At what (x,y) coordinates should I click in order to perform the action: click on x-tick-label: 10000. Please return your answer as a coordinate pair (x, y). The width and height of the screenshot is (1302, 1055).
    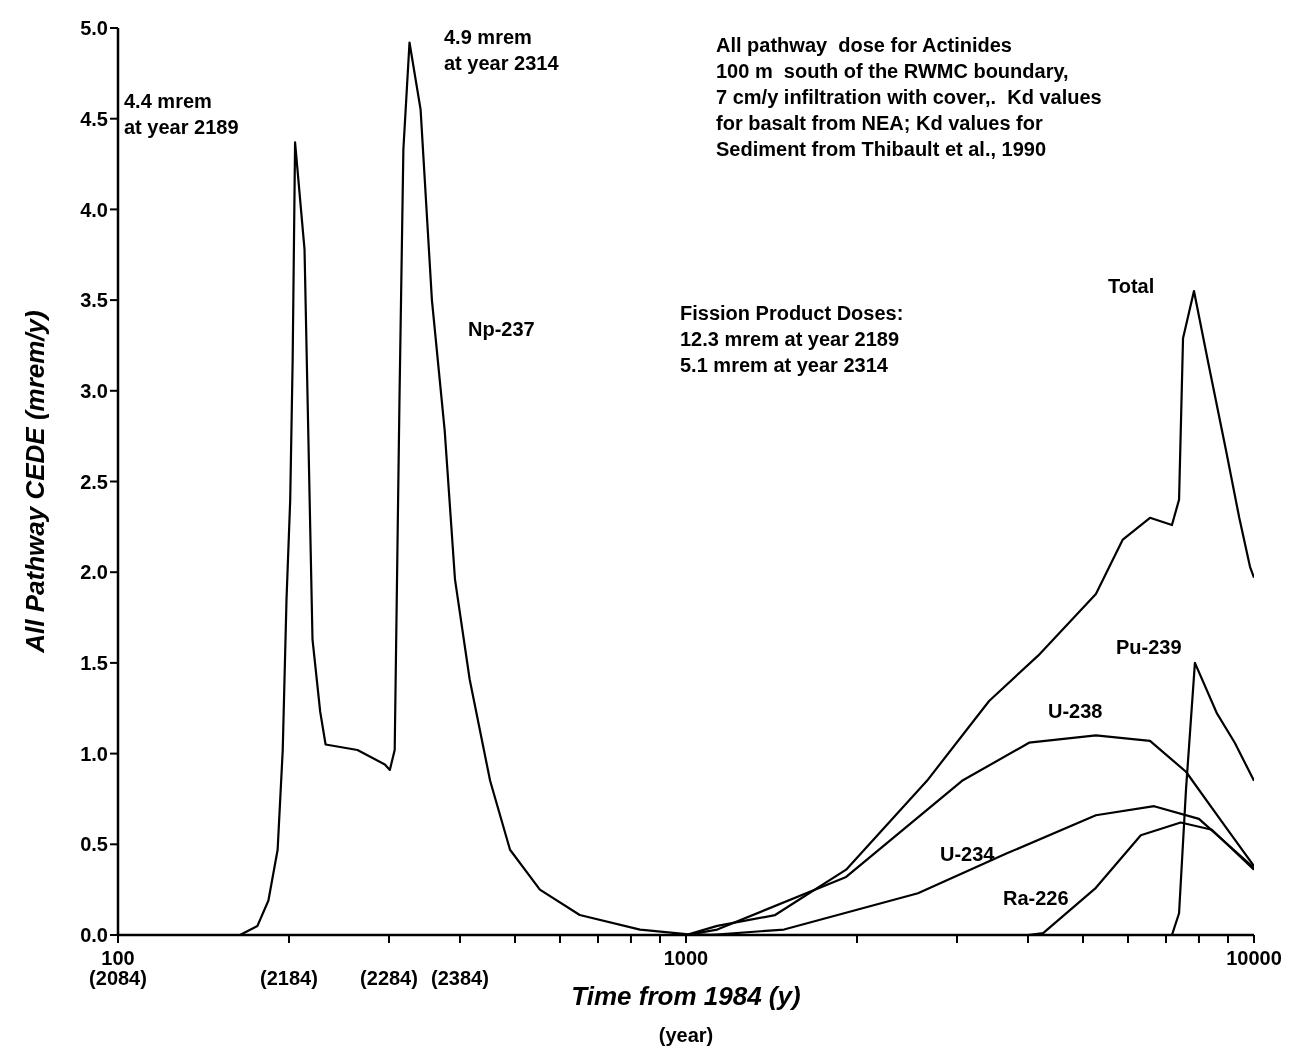
    Looking at the image, I should click on (1254, 958).